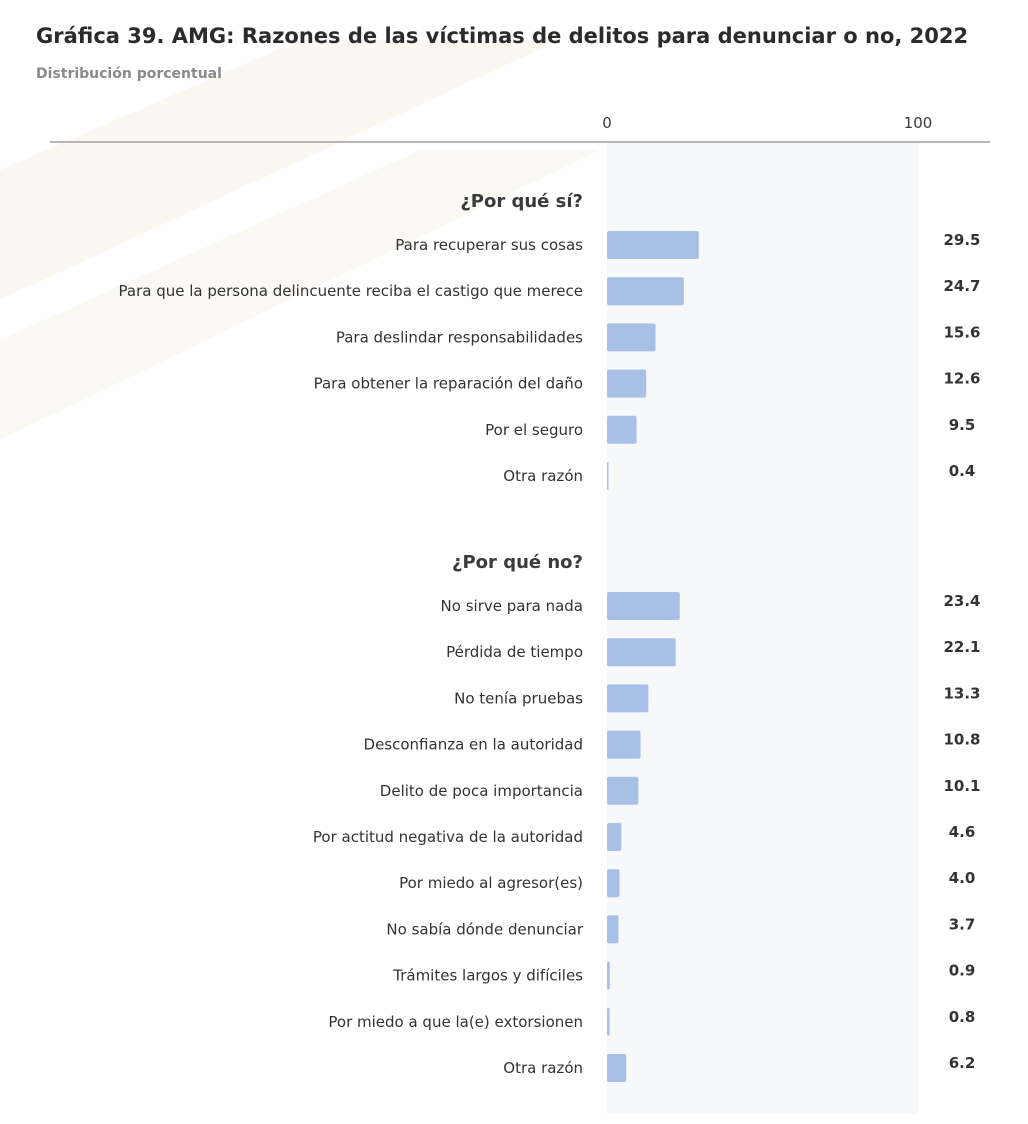 This screenshot has height=1124, width=1028. I want to click on data-label: 24.7, so click(961, 286).